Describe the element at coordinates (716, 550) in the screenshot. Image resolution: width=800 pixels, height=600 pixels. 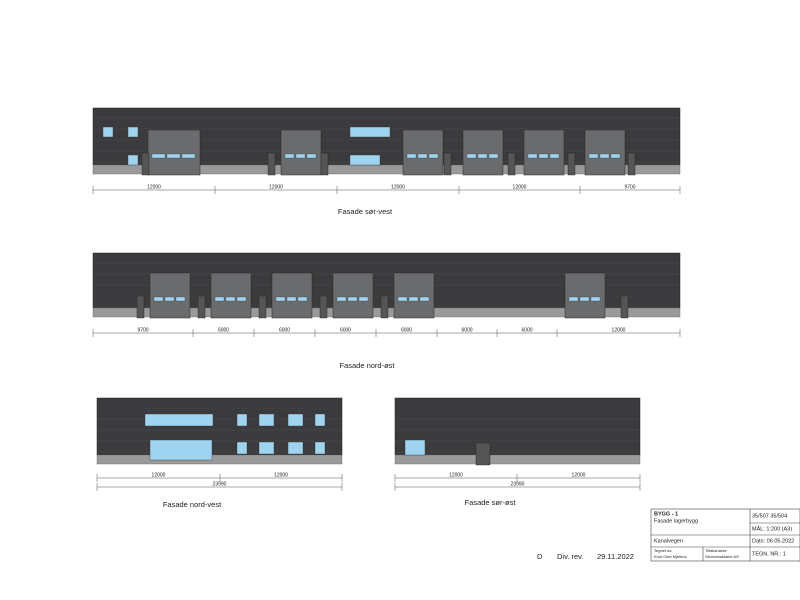
I see `owner-label: Tiltakshaver:` at that location.